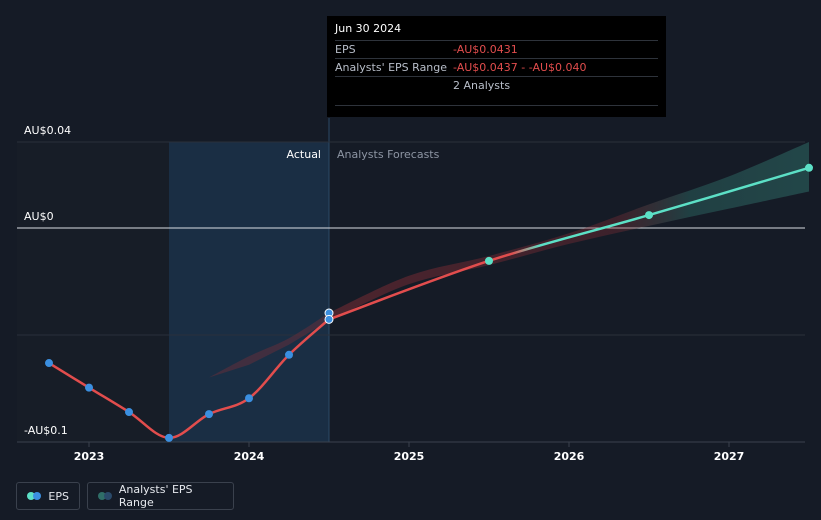 This screenshot has width=821, height=520. I want to click on tooltip-date: Jun 30 2024, so click(368, 28).